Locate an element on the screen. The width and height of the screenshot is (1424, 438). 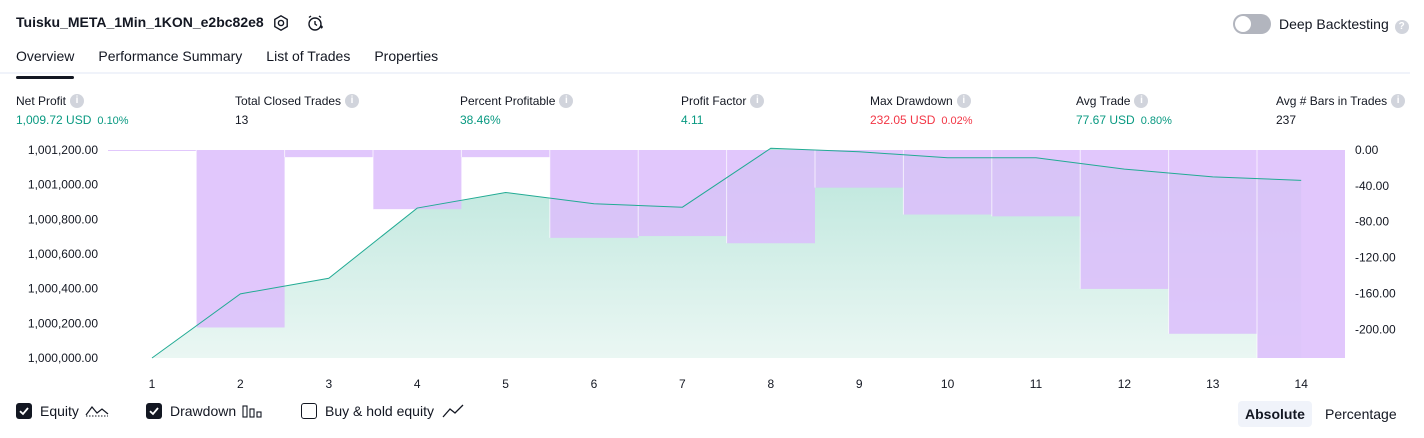
equity-checkbox is located at coordinates (24, 411).